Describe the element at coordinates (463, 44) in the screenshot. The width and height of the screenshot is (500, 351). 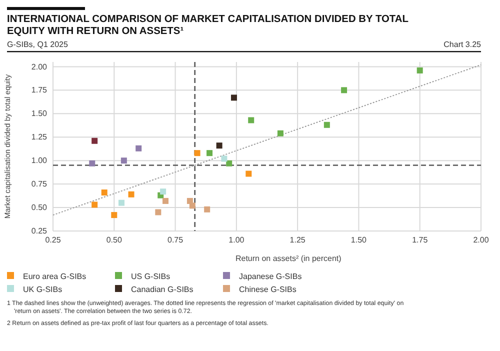
I see `caption: Chart 3.25` at that location.